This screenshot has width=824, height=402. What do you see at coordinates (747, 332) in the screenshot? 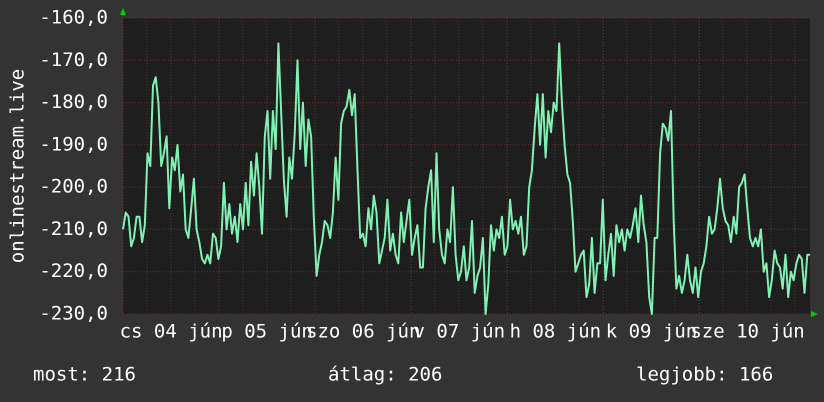
I see `x-tick-label: sze 10 jún` at bounding box center [747, 332].